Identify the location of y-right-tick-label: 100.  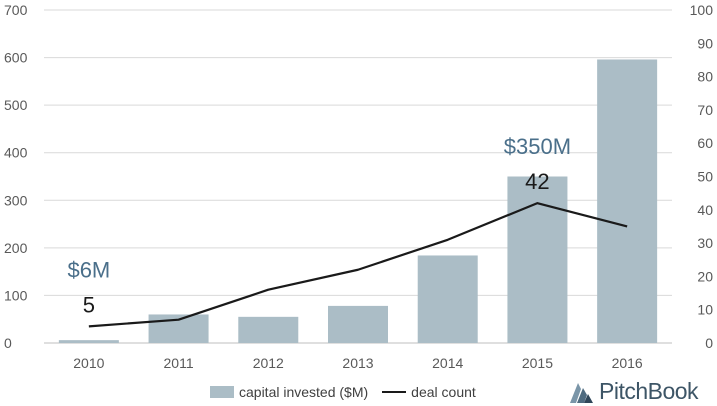
(702, 10).